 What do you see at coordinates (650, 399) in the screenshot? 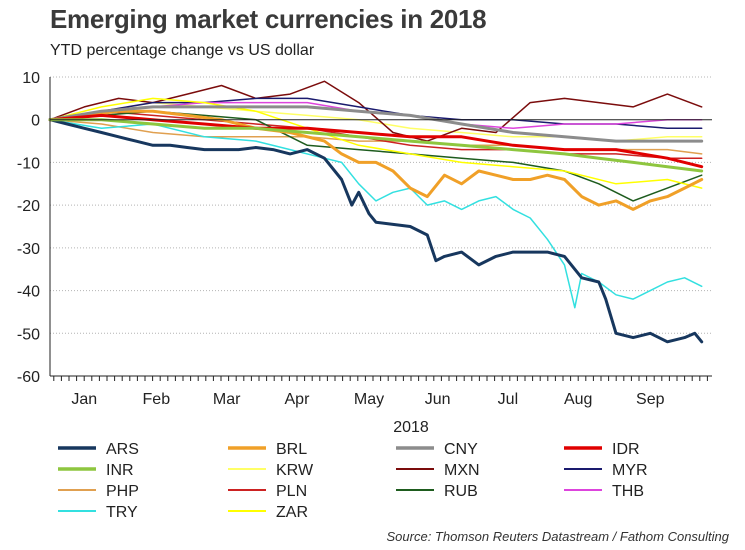
I see `x-tick-label-sep: Sep` at bounding box center [650, 399].